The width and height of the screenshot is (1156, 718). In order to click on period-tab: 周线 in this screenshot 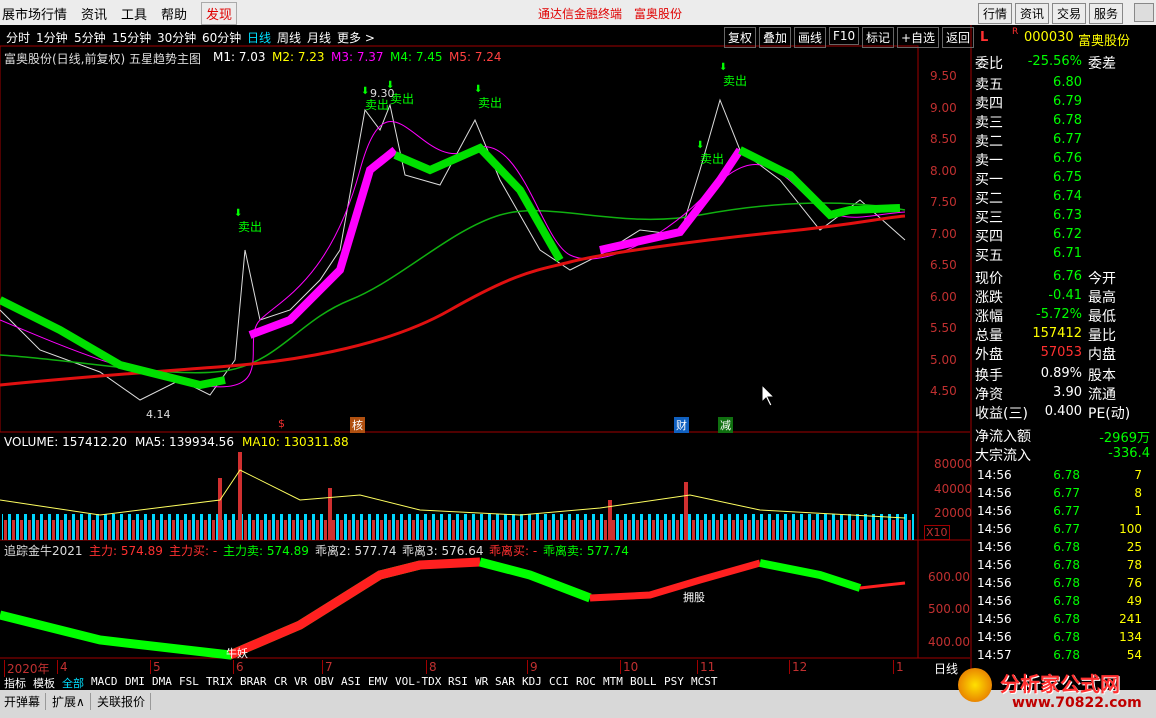, I will do `click(289, 38)`.